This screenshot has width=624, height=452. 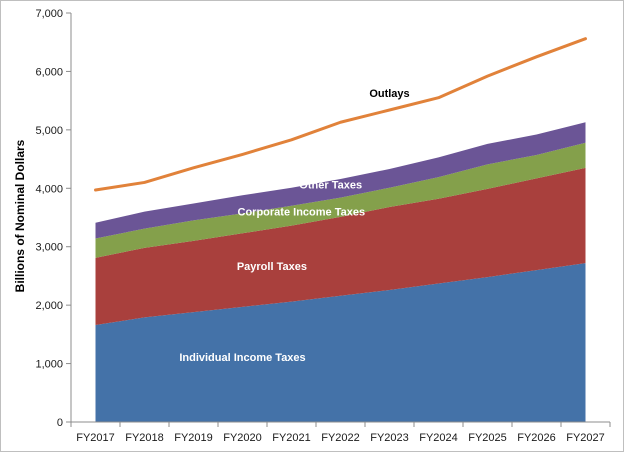 What do you see at coordinates (389, 438) in the screenshot?
I see `x-tick-label: FY2023` at bounding box center [389, 438].